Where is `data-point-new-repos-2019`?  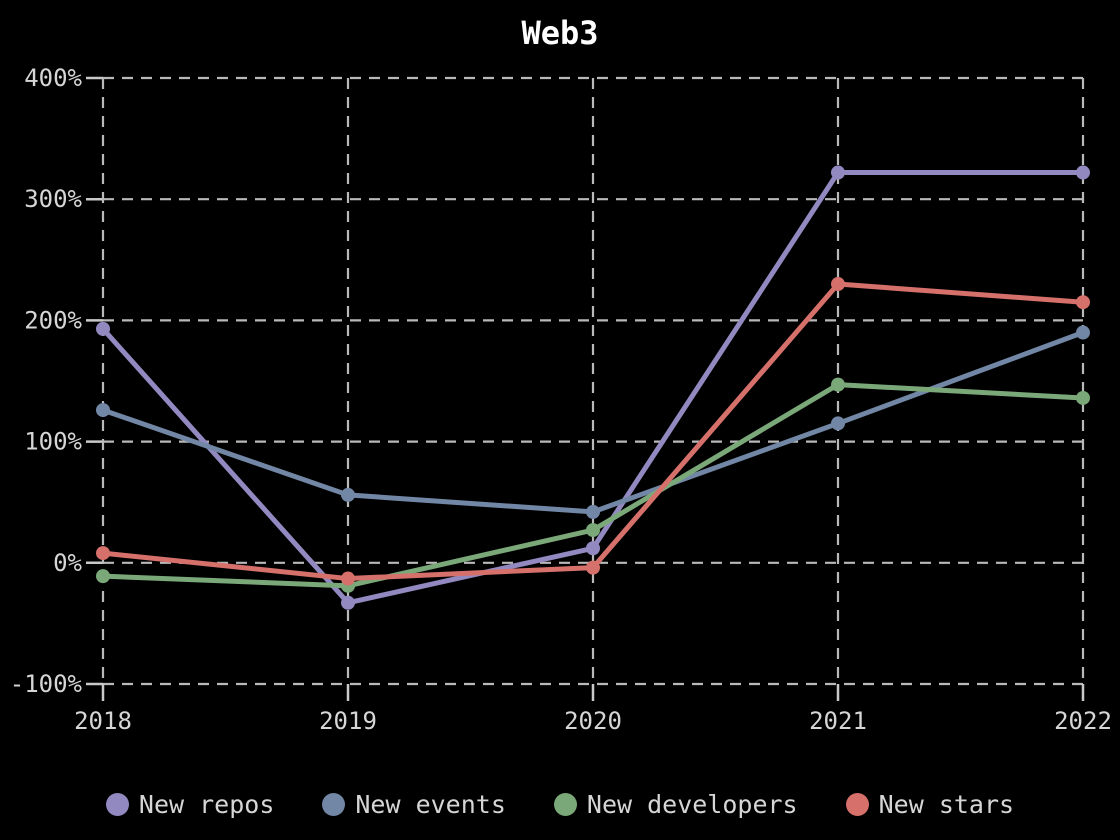 data-point-new-repos-2019 is located at coordinates (348, 602).